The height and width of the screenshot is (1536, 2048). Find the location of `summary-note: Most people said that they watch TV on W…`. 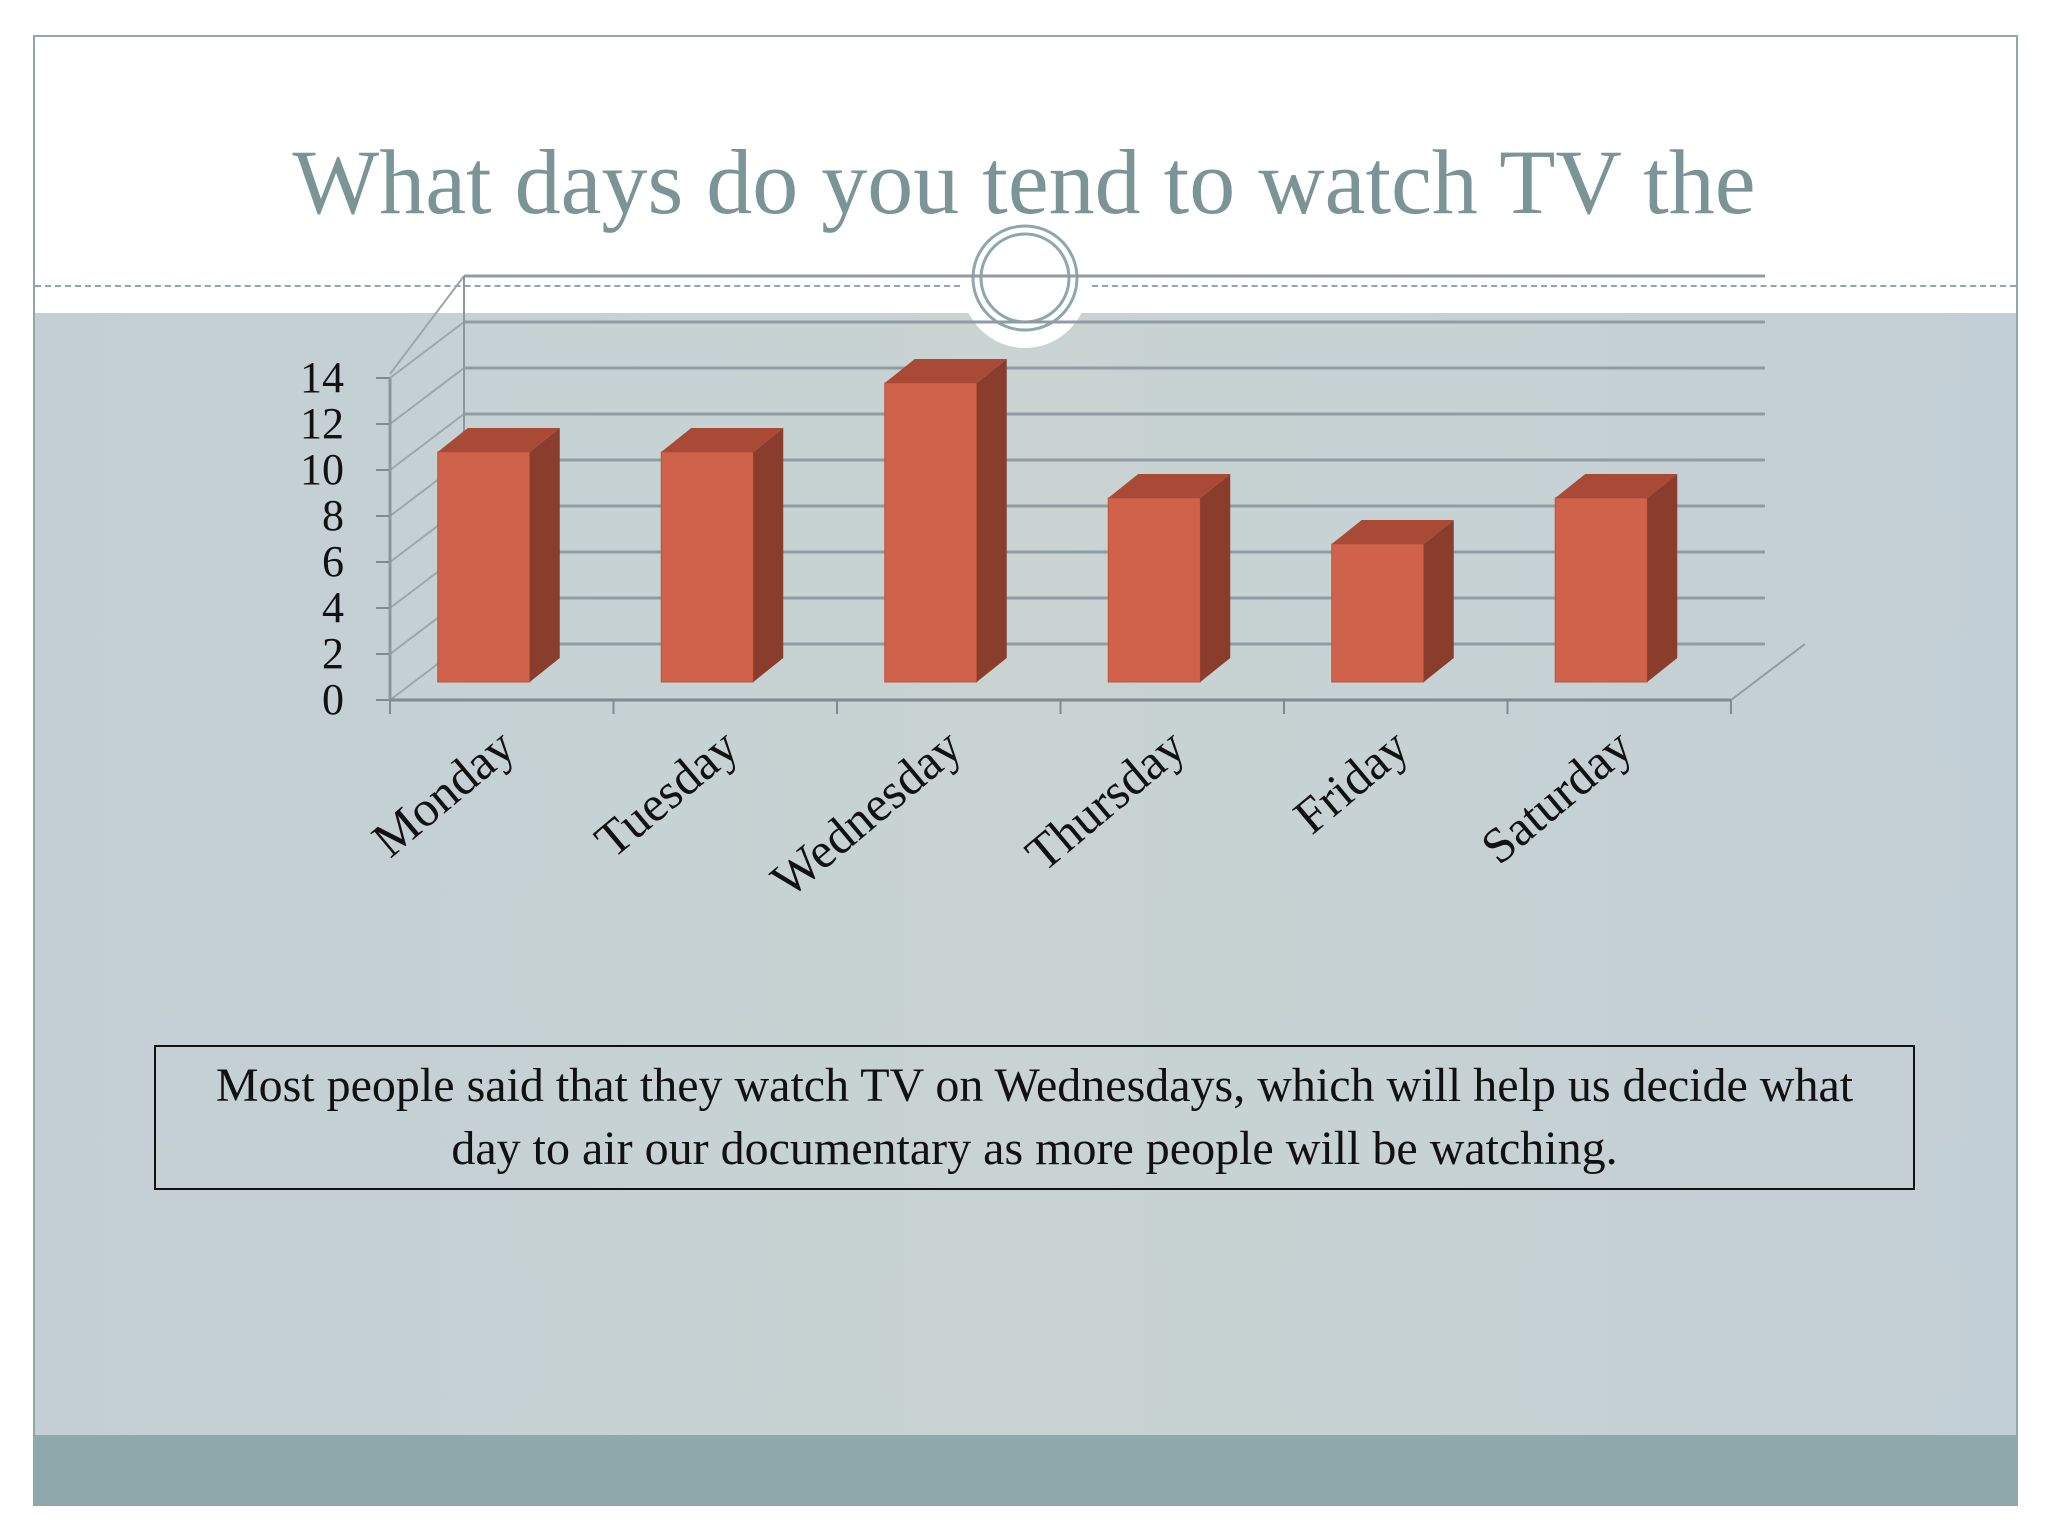

summary-note: Most people said that they watch TV on W… is located at coordinates (1034, 1117).